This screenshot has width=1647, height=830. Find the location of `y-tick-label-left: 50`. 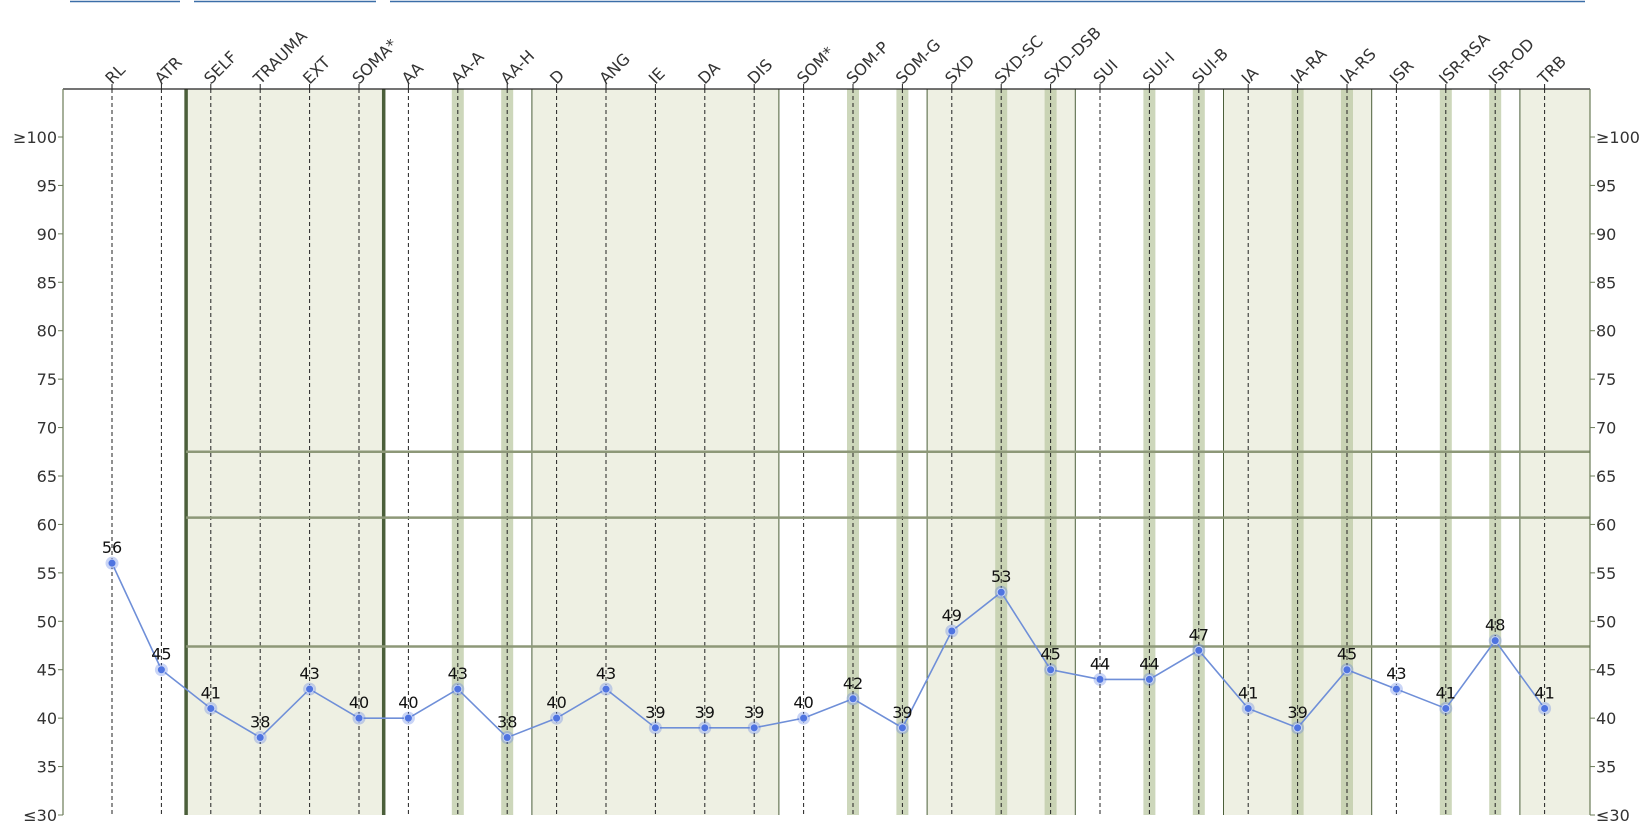

y-tick-label-left: 50 is located at coordinates (47, 621).